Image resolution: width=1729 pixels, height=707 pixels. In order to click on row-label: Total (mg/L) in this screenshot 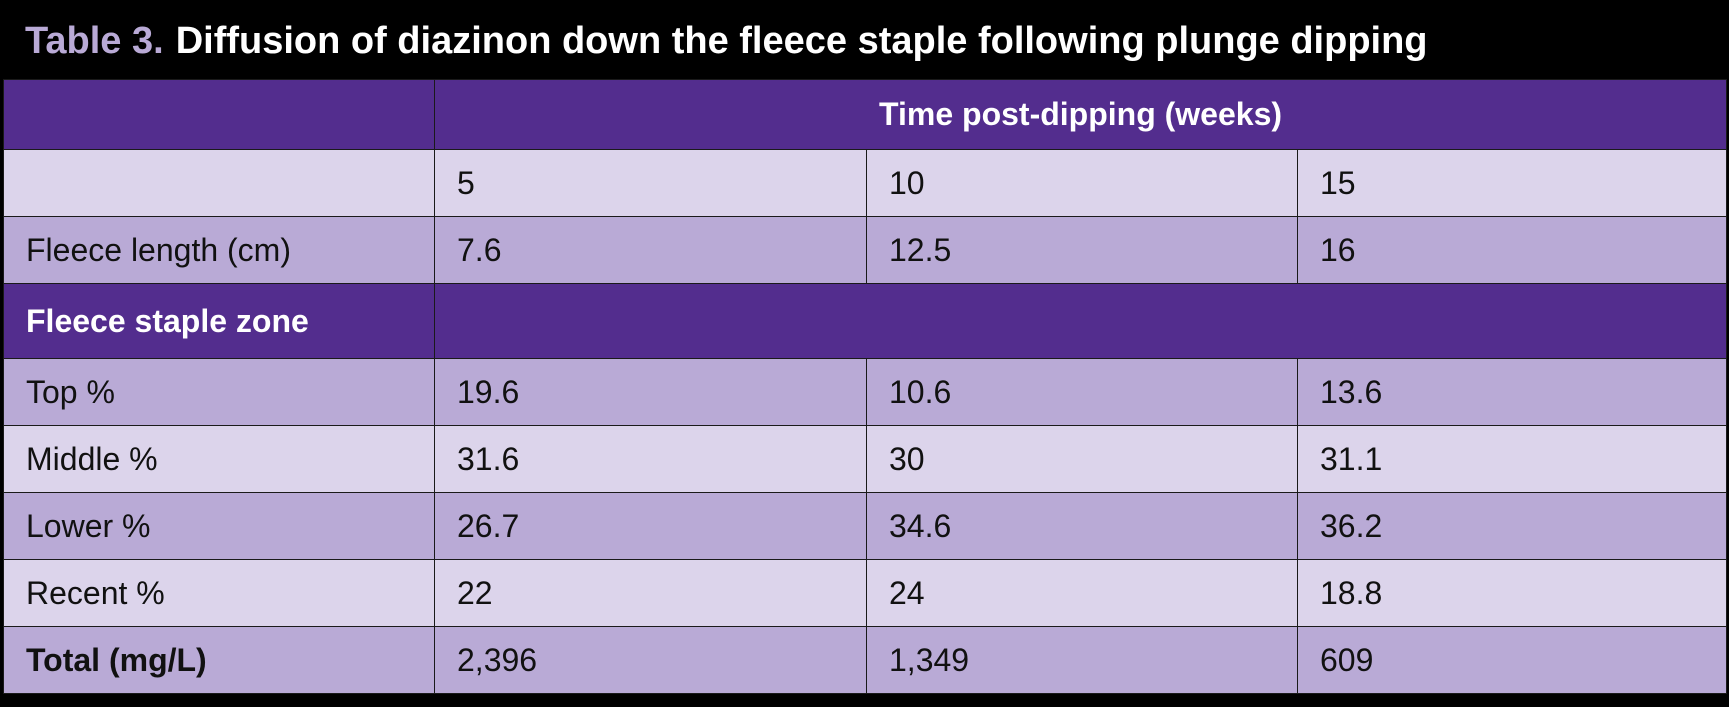, I will do `click(219, 660)`.